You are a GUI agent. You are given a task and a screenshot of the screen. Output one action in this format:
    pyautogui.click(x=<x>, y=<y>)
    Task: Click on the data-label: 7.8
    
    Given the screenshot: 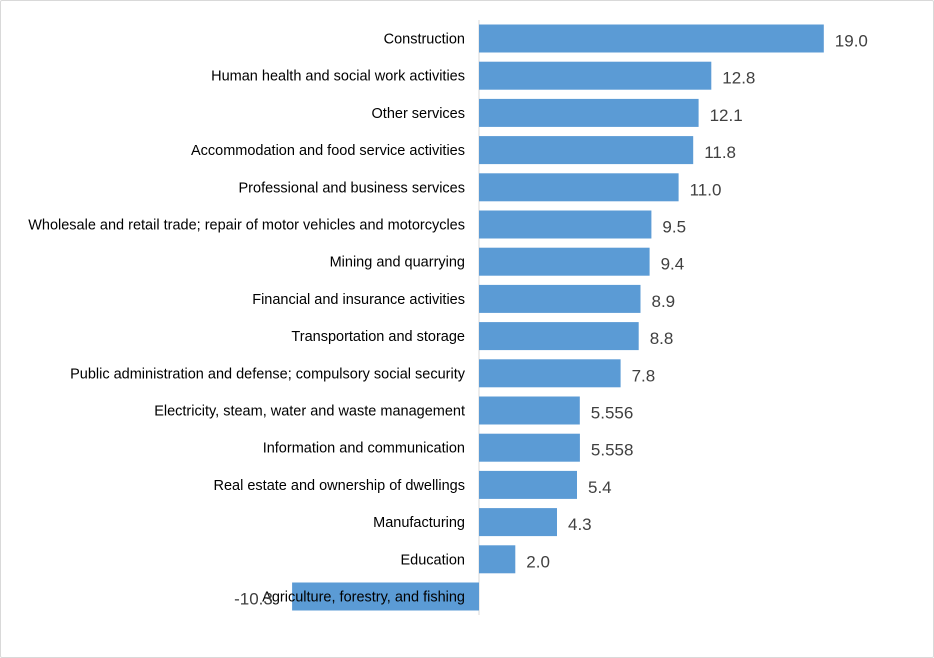 What is the action you would take?
    pyautogui.click(x=644, y=375)
    